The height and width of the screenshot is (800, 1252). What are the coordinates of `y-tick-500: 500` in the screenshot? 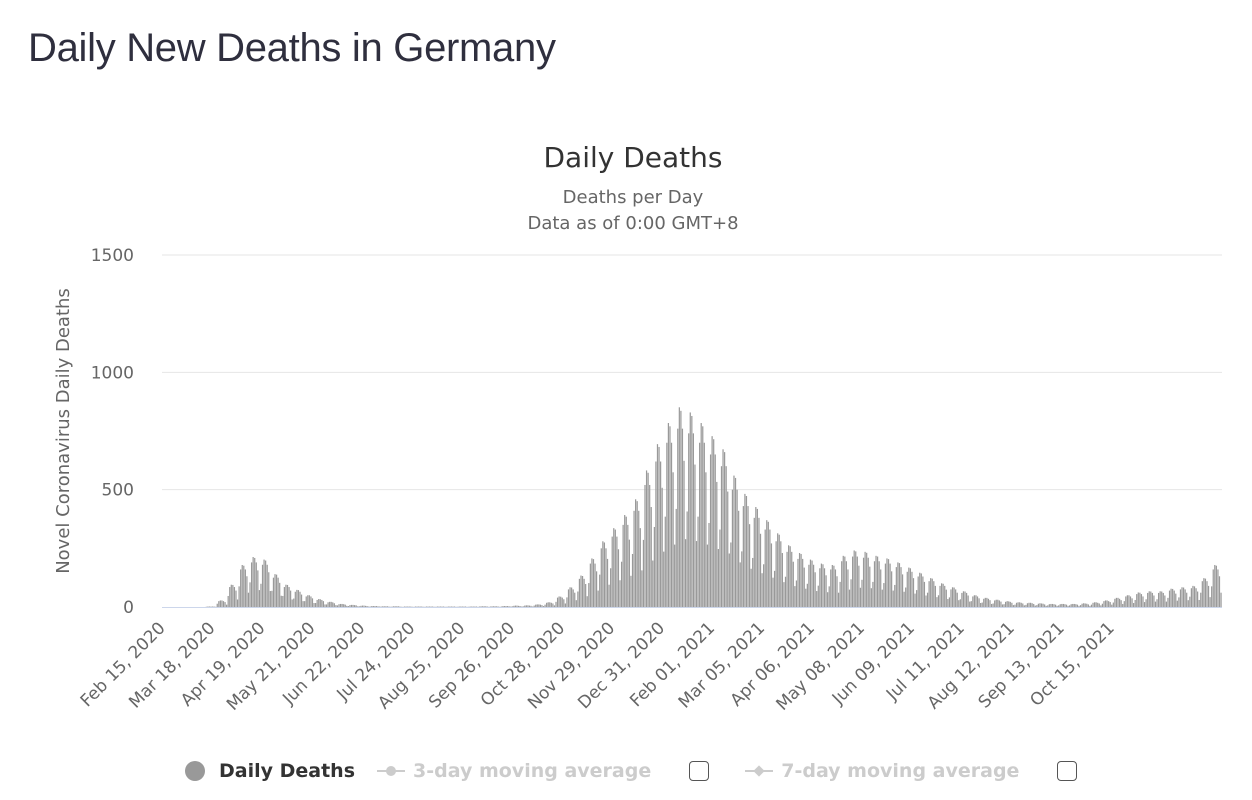 It's located at (118, 491).